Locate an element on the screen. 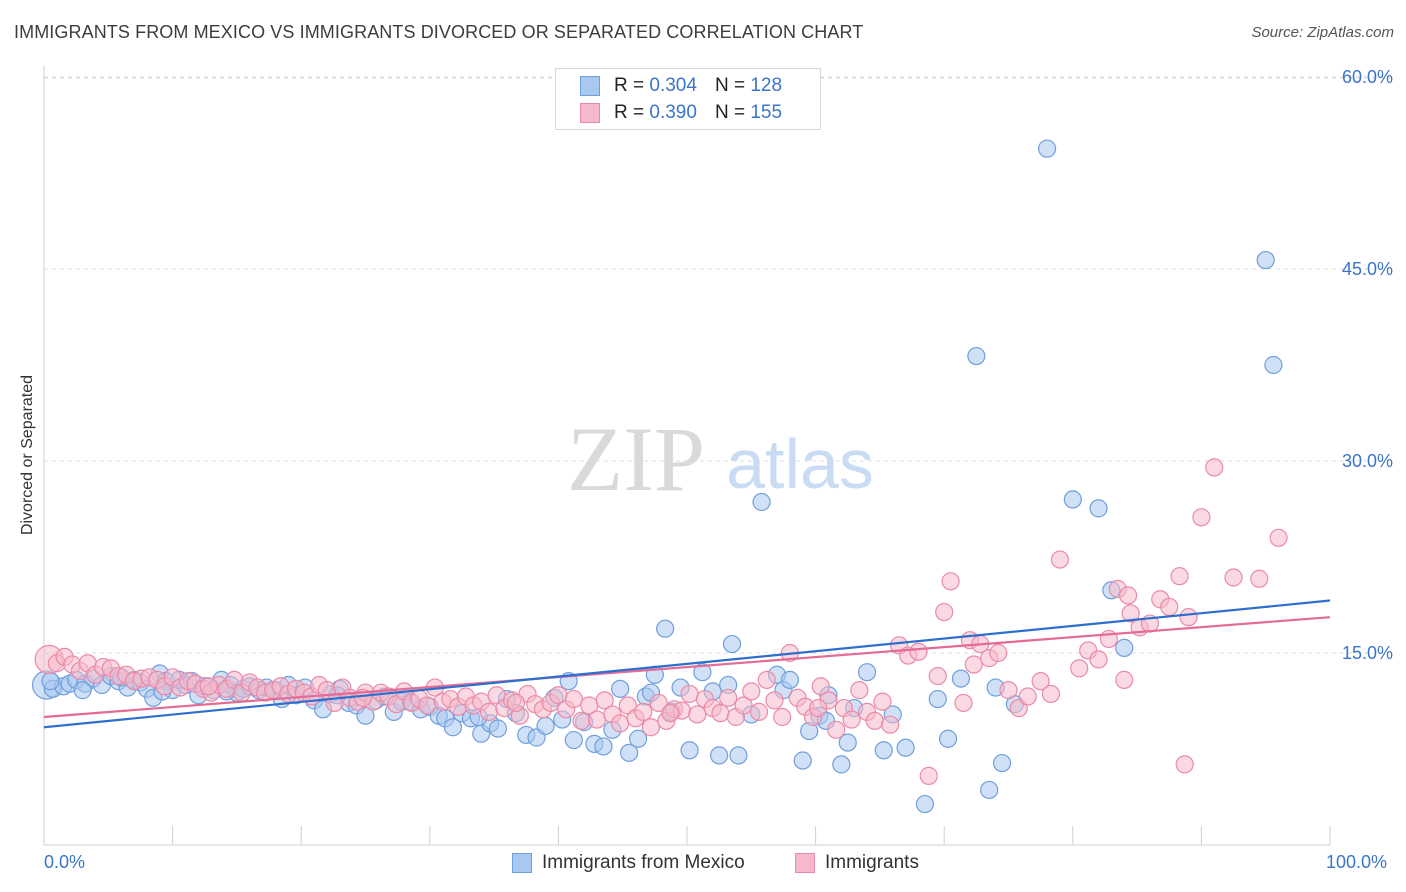  series-legend: Immigrants from Mexico Immigrants is located at coordinates (703, 865).